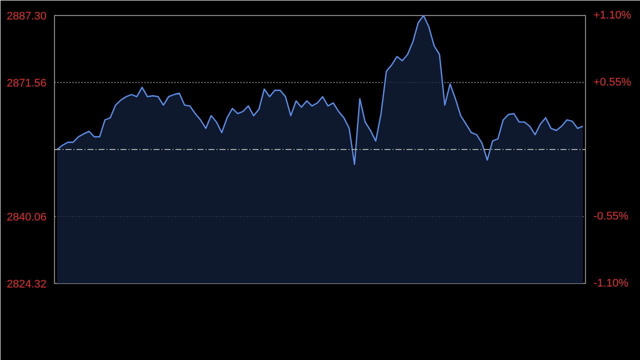  Describe the element at coordinates (26, 284) in the screenshot. I see `y-tick-label: 2824.32` at that location.